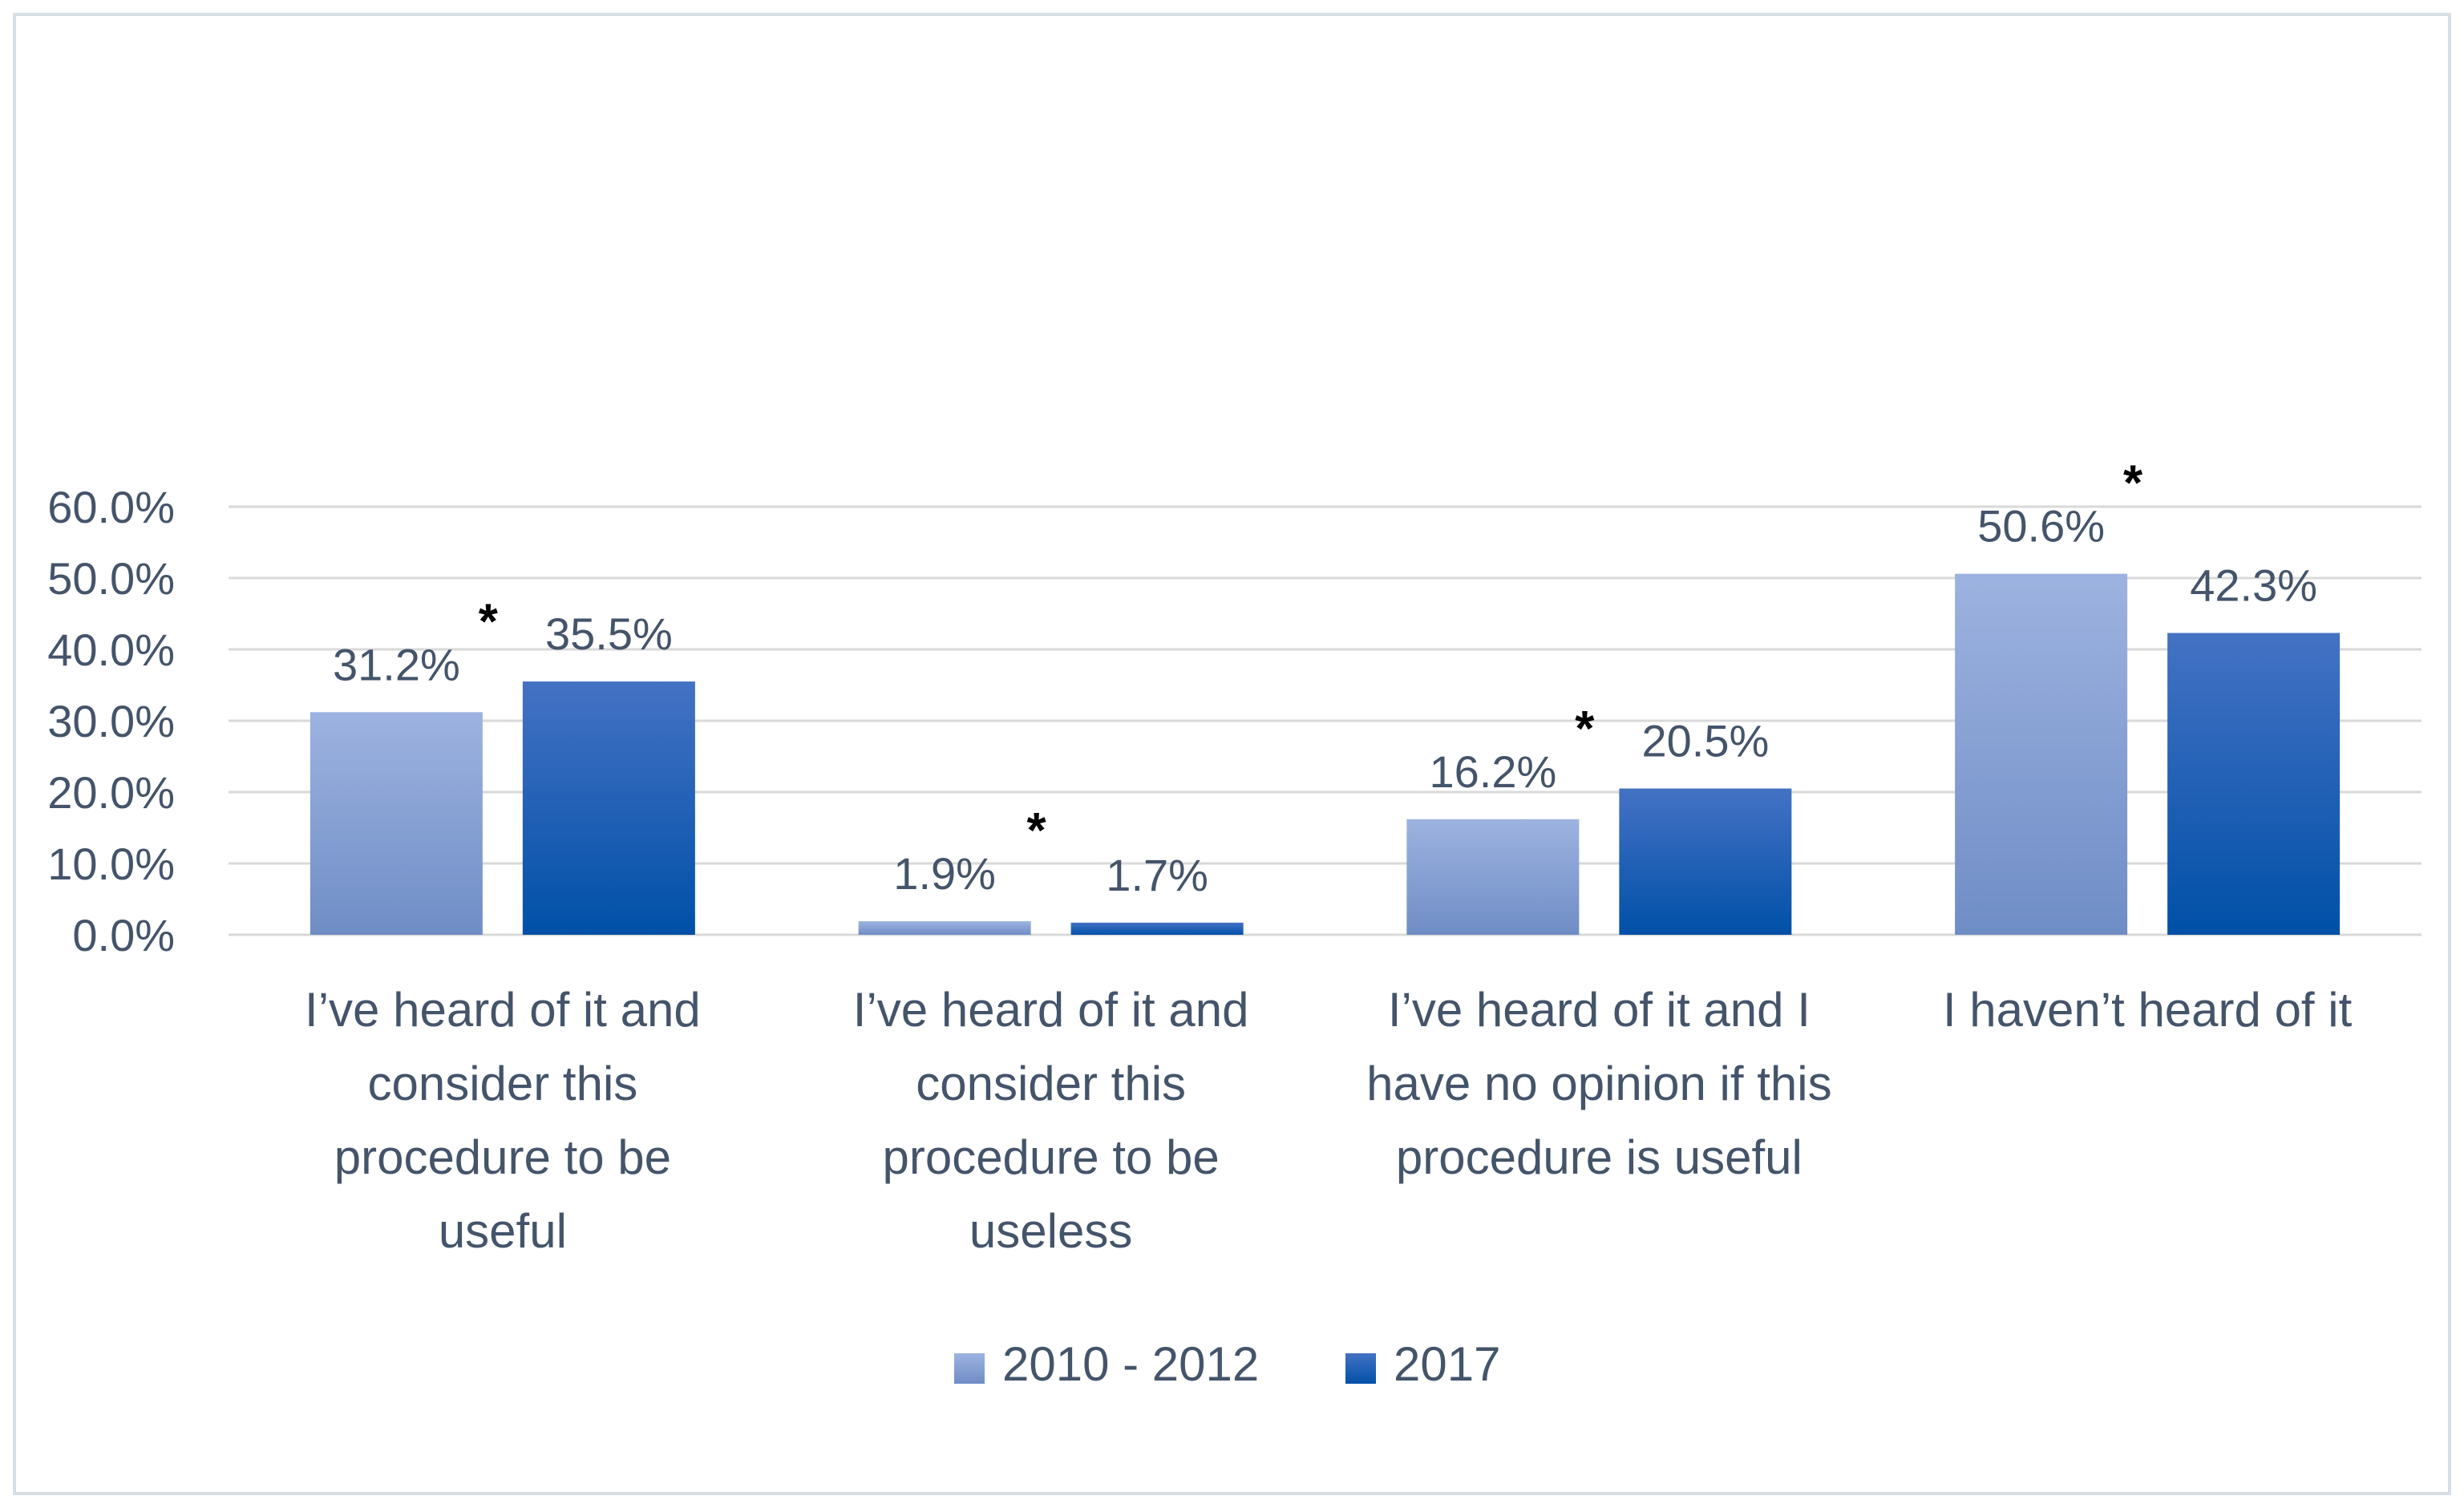 The image size is (2464, 1508). Describe the element at coordinates (2253, 585) in the screenshot. I see `data-label: 42.3%` at that location.